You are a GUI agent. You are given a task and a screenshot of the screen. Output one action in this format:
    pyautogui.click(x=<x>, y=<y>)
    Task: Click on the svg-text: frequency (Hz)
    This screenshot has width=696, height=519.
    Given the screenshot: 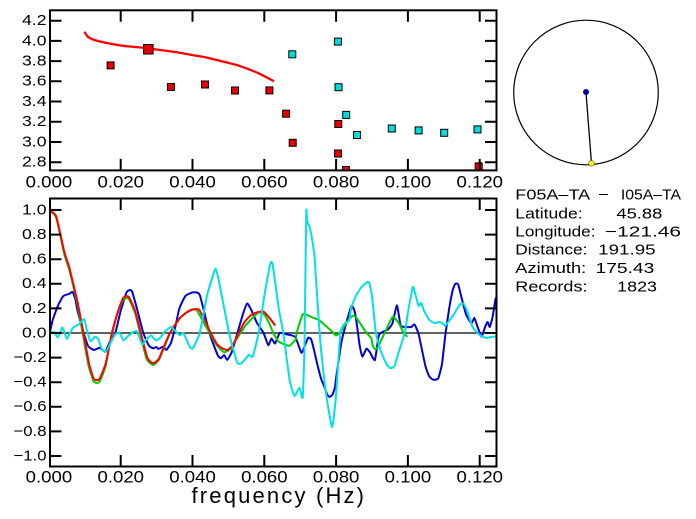 What is the action you would take?
    pyautogui.click(x=278, y=495)
    